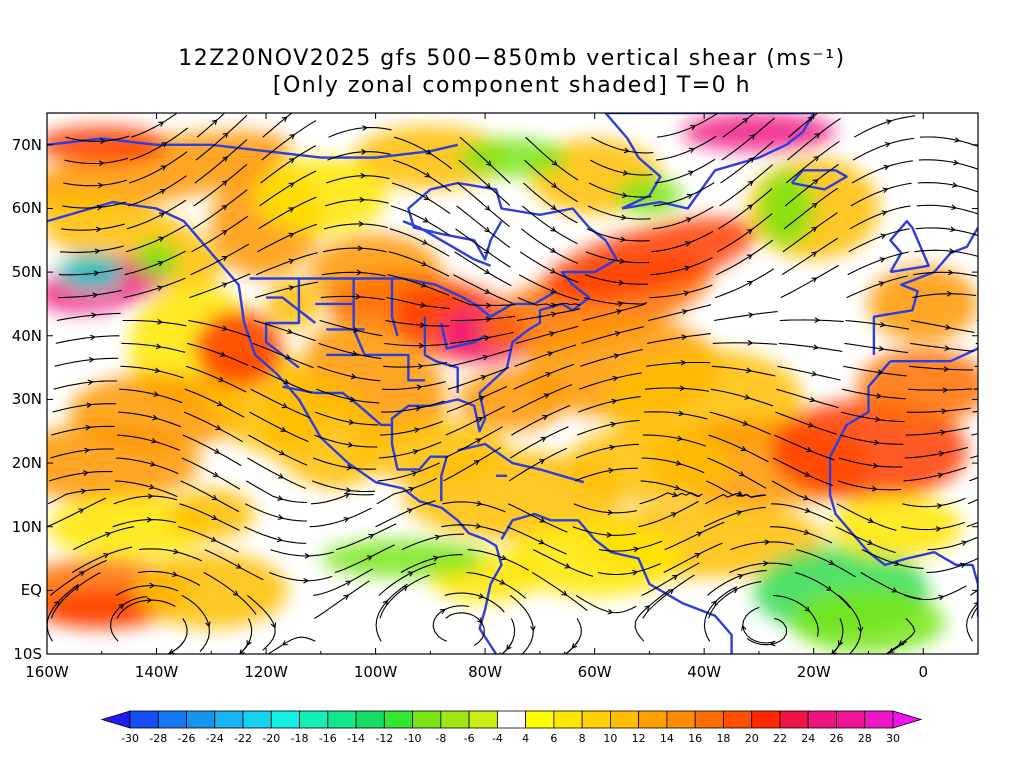 Image resolution: width=1024 pixels, height=768 pixels. Describe the element at coordinates (917, 386) in the screenshot. I see `shear-shade-blob` at that location.